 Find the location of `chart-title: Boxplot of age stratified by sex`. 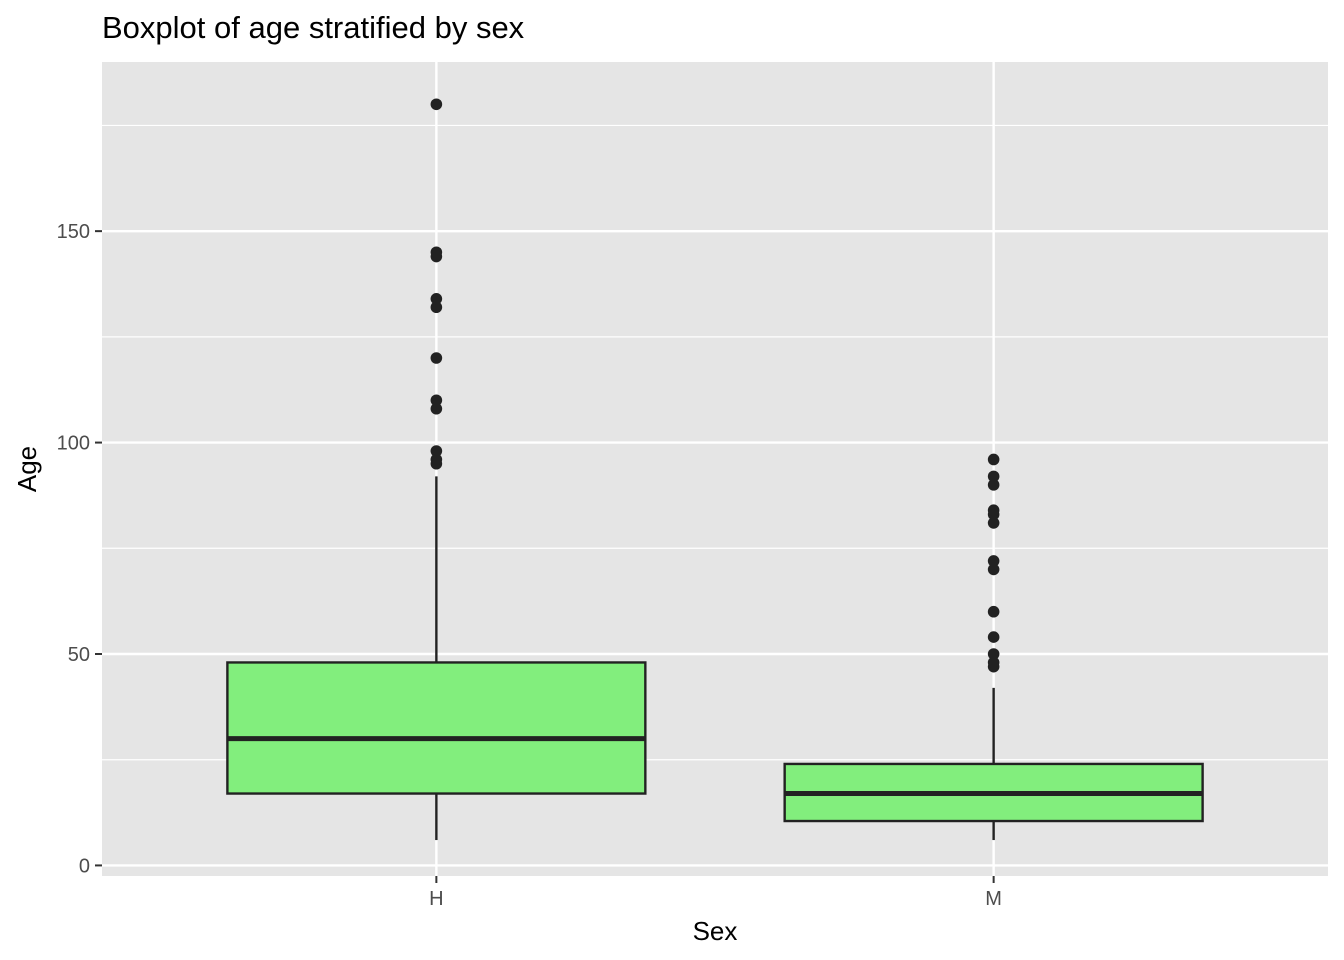

chart-title: Boxplot of age stratified by sex is located at coordinates (313, 27).